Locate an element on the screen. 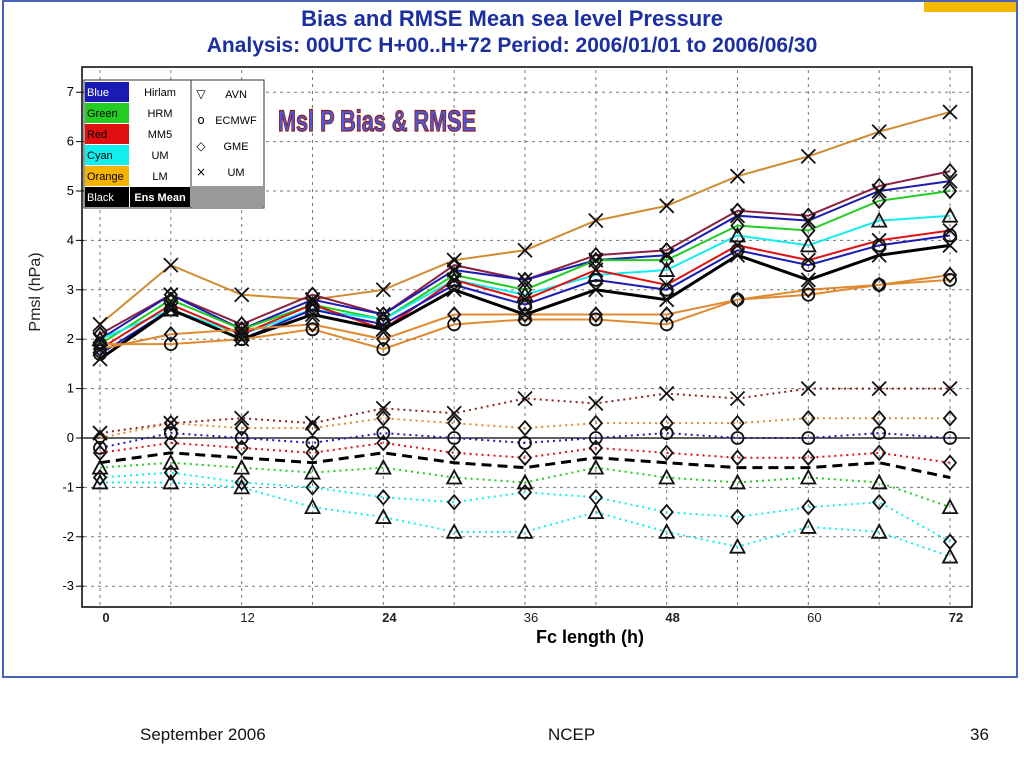 The height and width of the screenshot is (768, 1024). x-tick-label: 36 is located at coordinates (531, 617).